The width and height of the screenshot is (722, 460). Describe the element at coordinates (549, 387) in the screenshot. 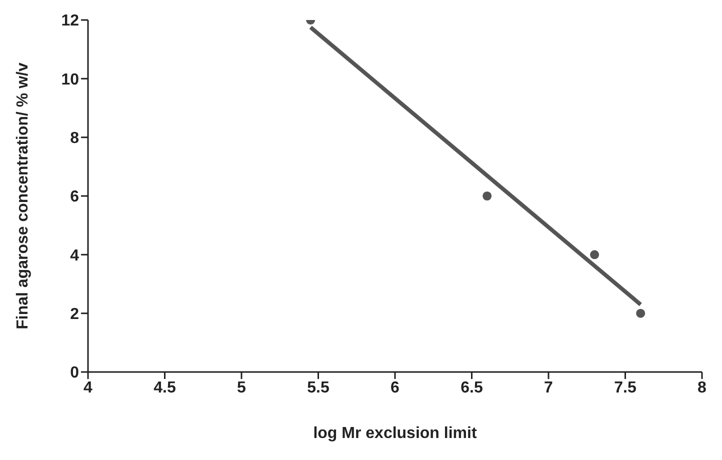

I see `x-tick-label: 7` at that location.